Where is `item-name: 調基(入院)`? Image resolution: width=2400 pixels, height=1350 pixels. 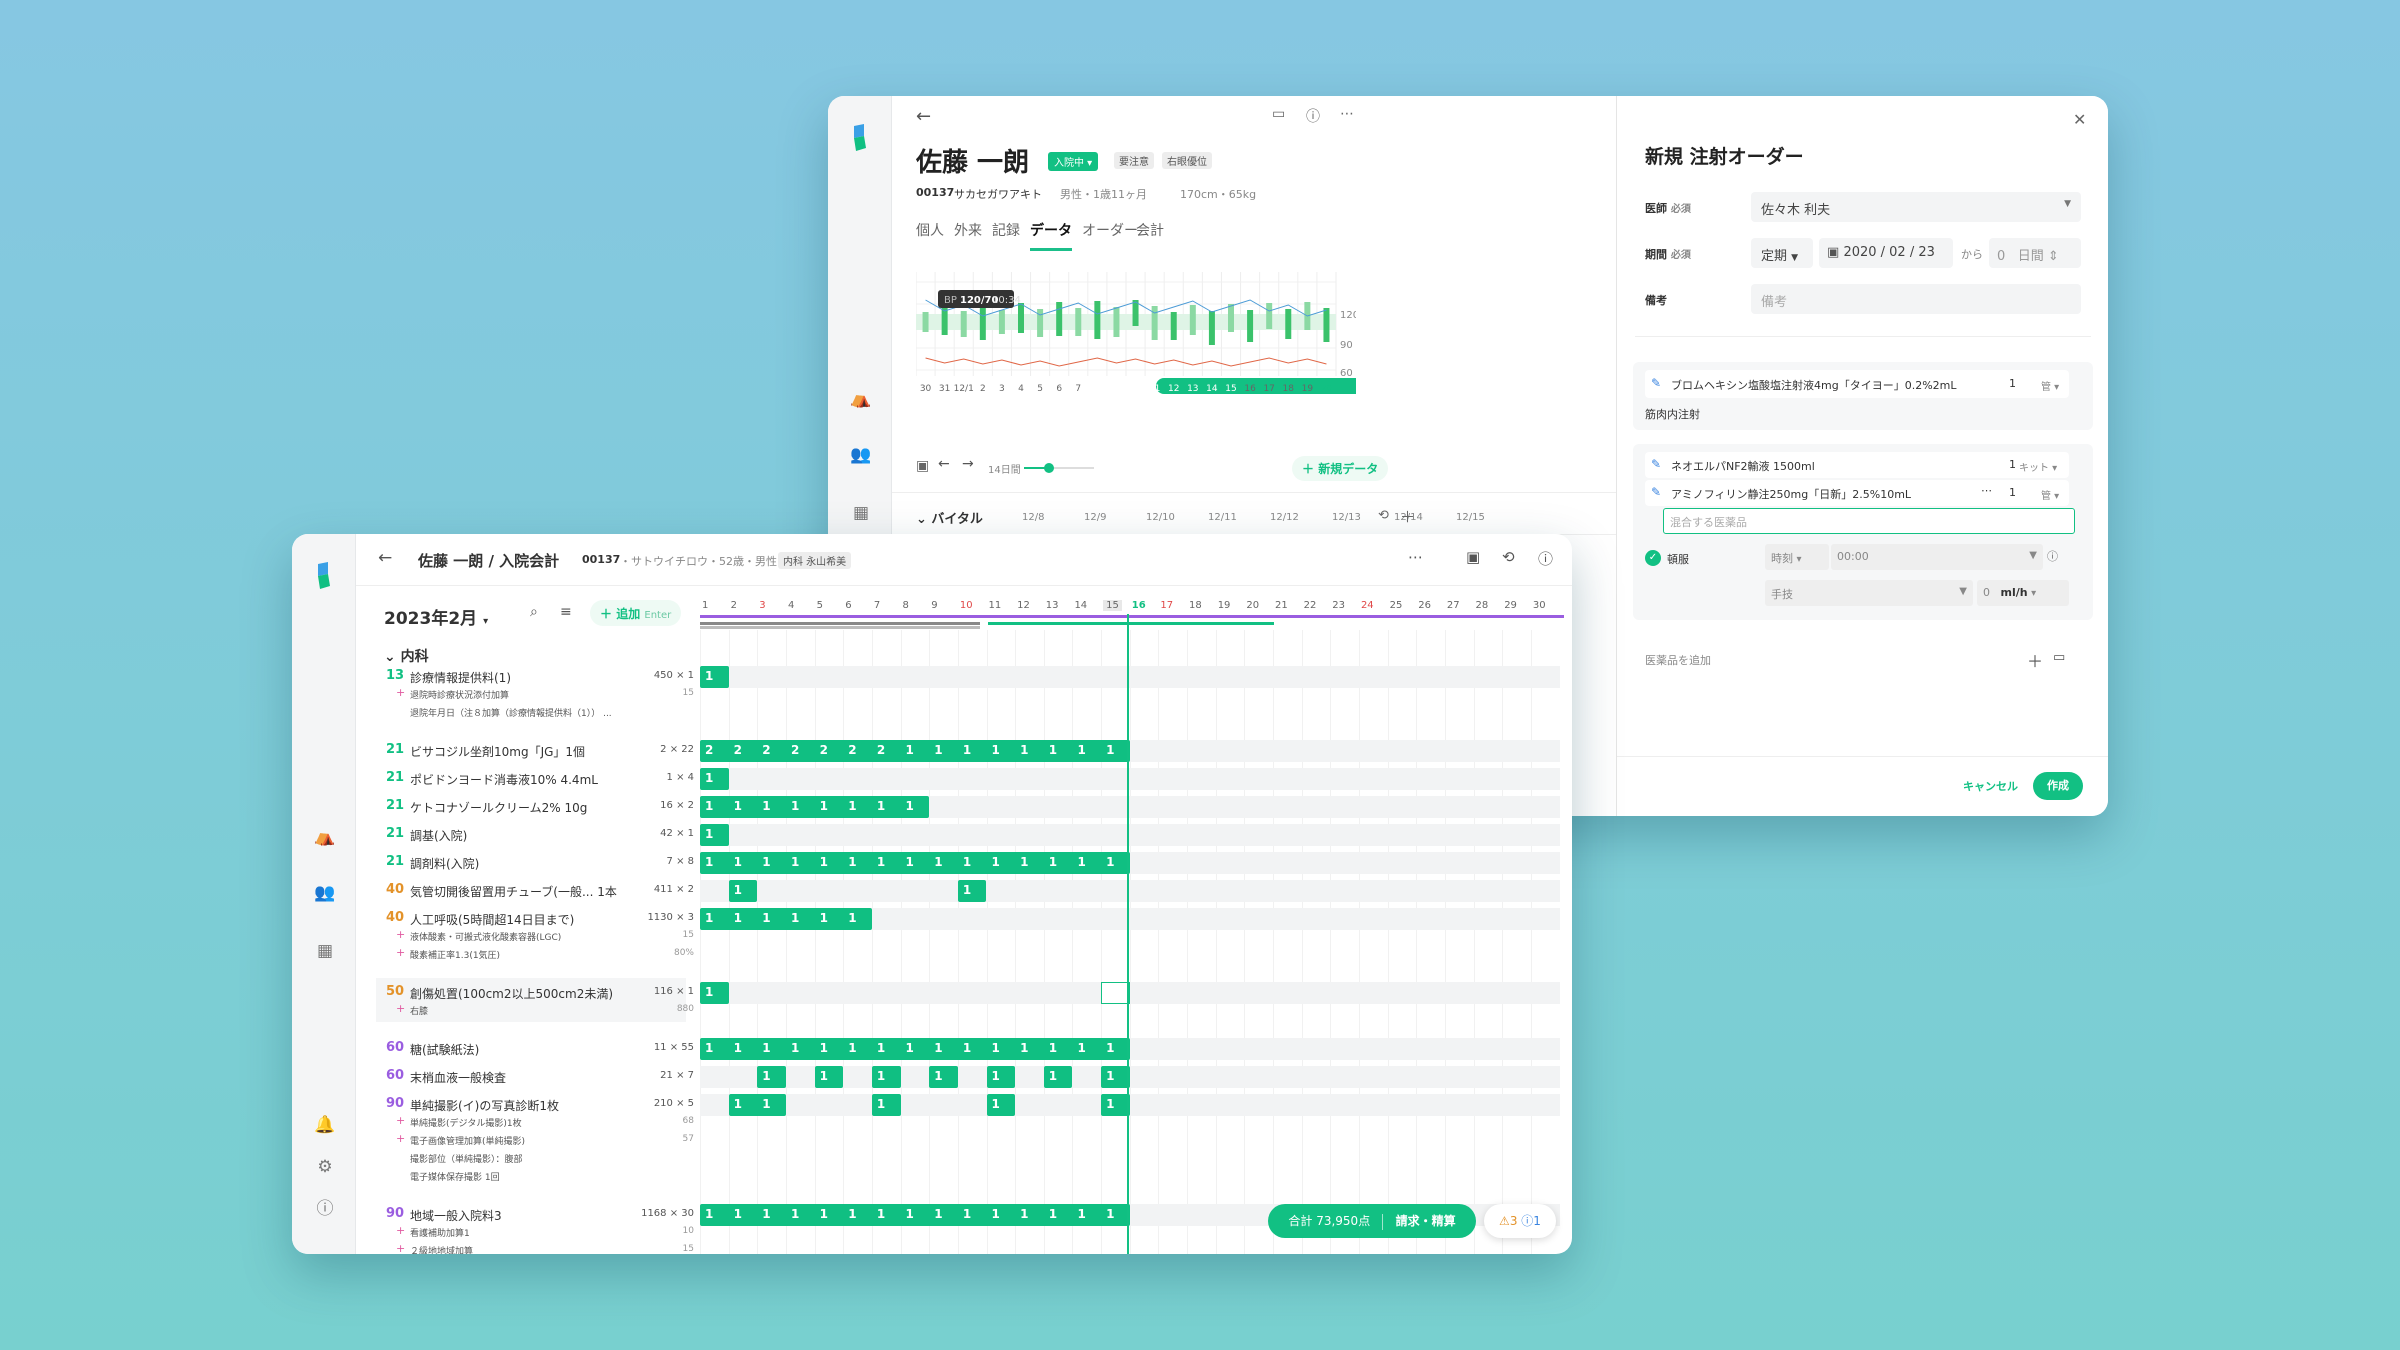 item-name: 調基(入院) is located at coordinates (439, 836).